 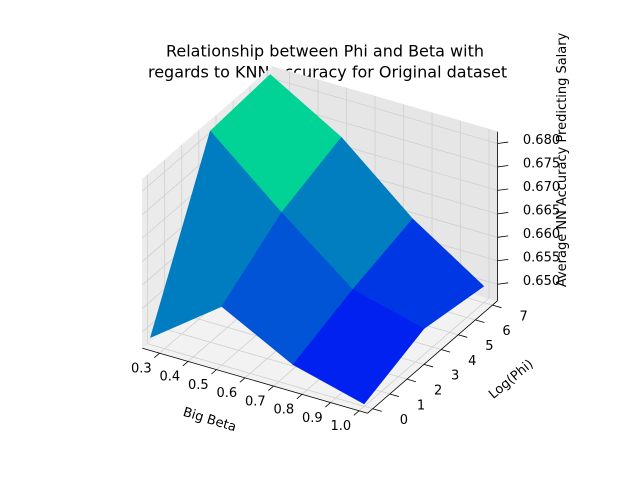 What do you see at coordinates (541, 257) in the screenshot?
I see `z-tick-label: 0.655` at bounding box center [541, 257].